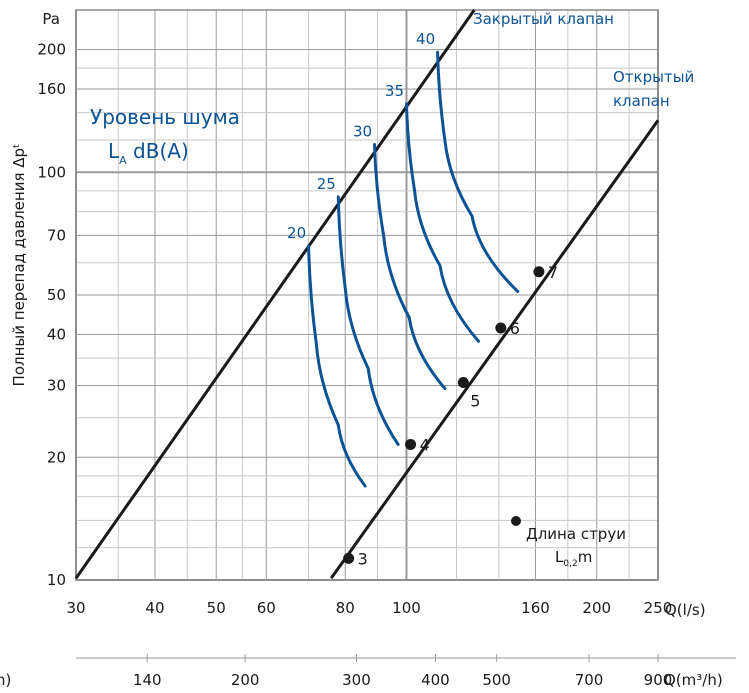 This screenshot has height=693, width=749. Describe the element at coordinates (496, 680) in the screenshot. I see `x-secondary-tick-label: 500` at that location.